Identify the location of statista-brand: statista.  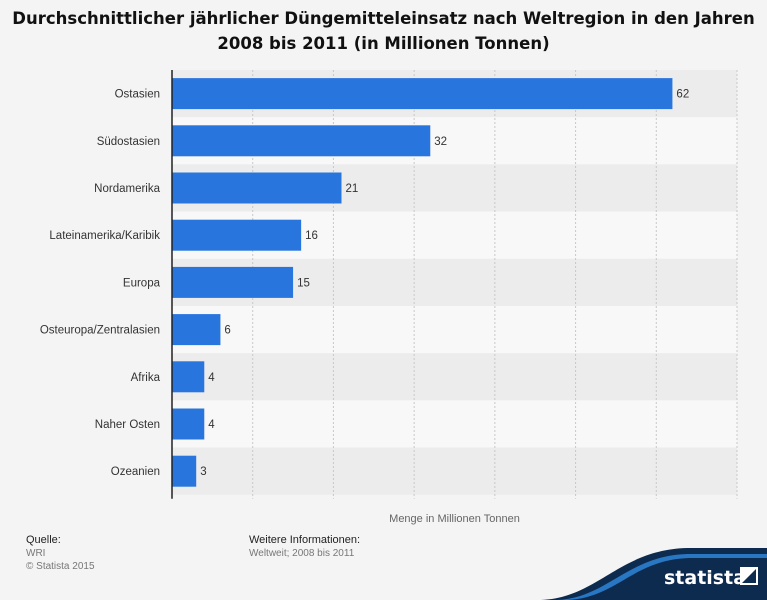
(652, 574).